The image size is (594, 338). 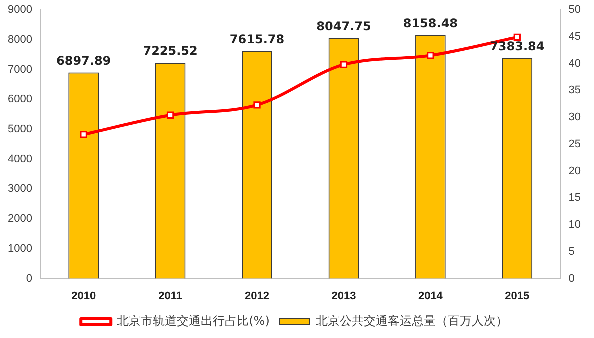 What do you see at coordinates (29, 278) in the screenshot?
I see `y-tick-label: 0` at bounding box center [29, 278].